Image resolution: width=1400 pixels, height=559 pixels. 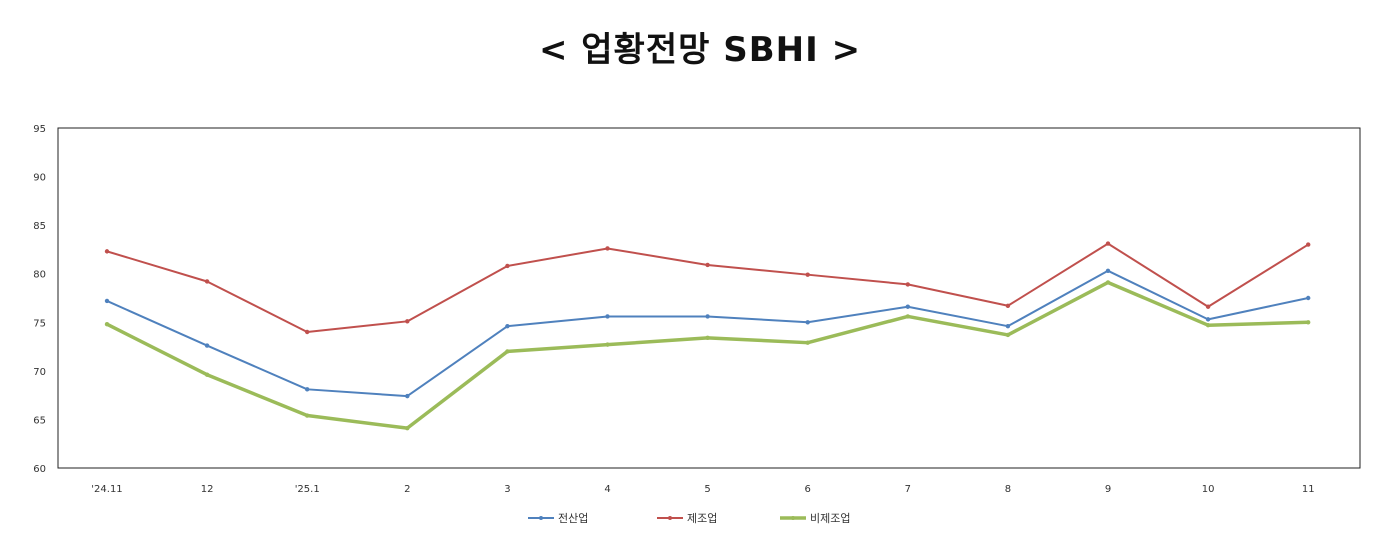 What do you see at coordinates (700, 50) in the screenshot?
I see `chart-title: < 업황전망 SBHI >` at bounding box center [700, 50].